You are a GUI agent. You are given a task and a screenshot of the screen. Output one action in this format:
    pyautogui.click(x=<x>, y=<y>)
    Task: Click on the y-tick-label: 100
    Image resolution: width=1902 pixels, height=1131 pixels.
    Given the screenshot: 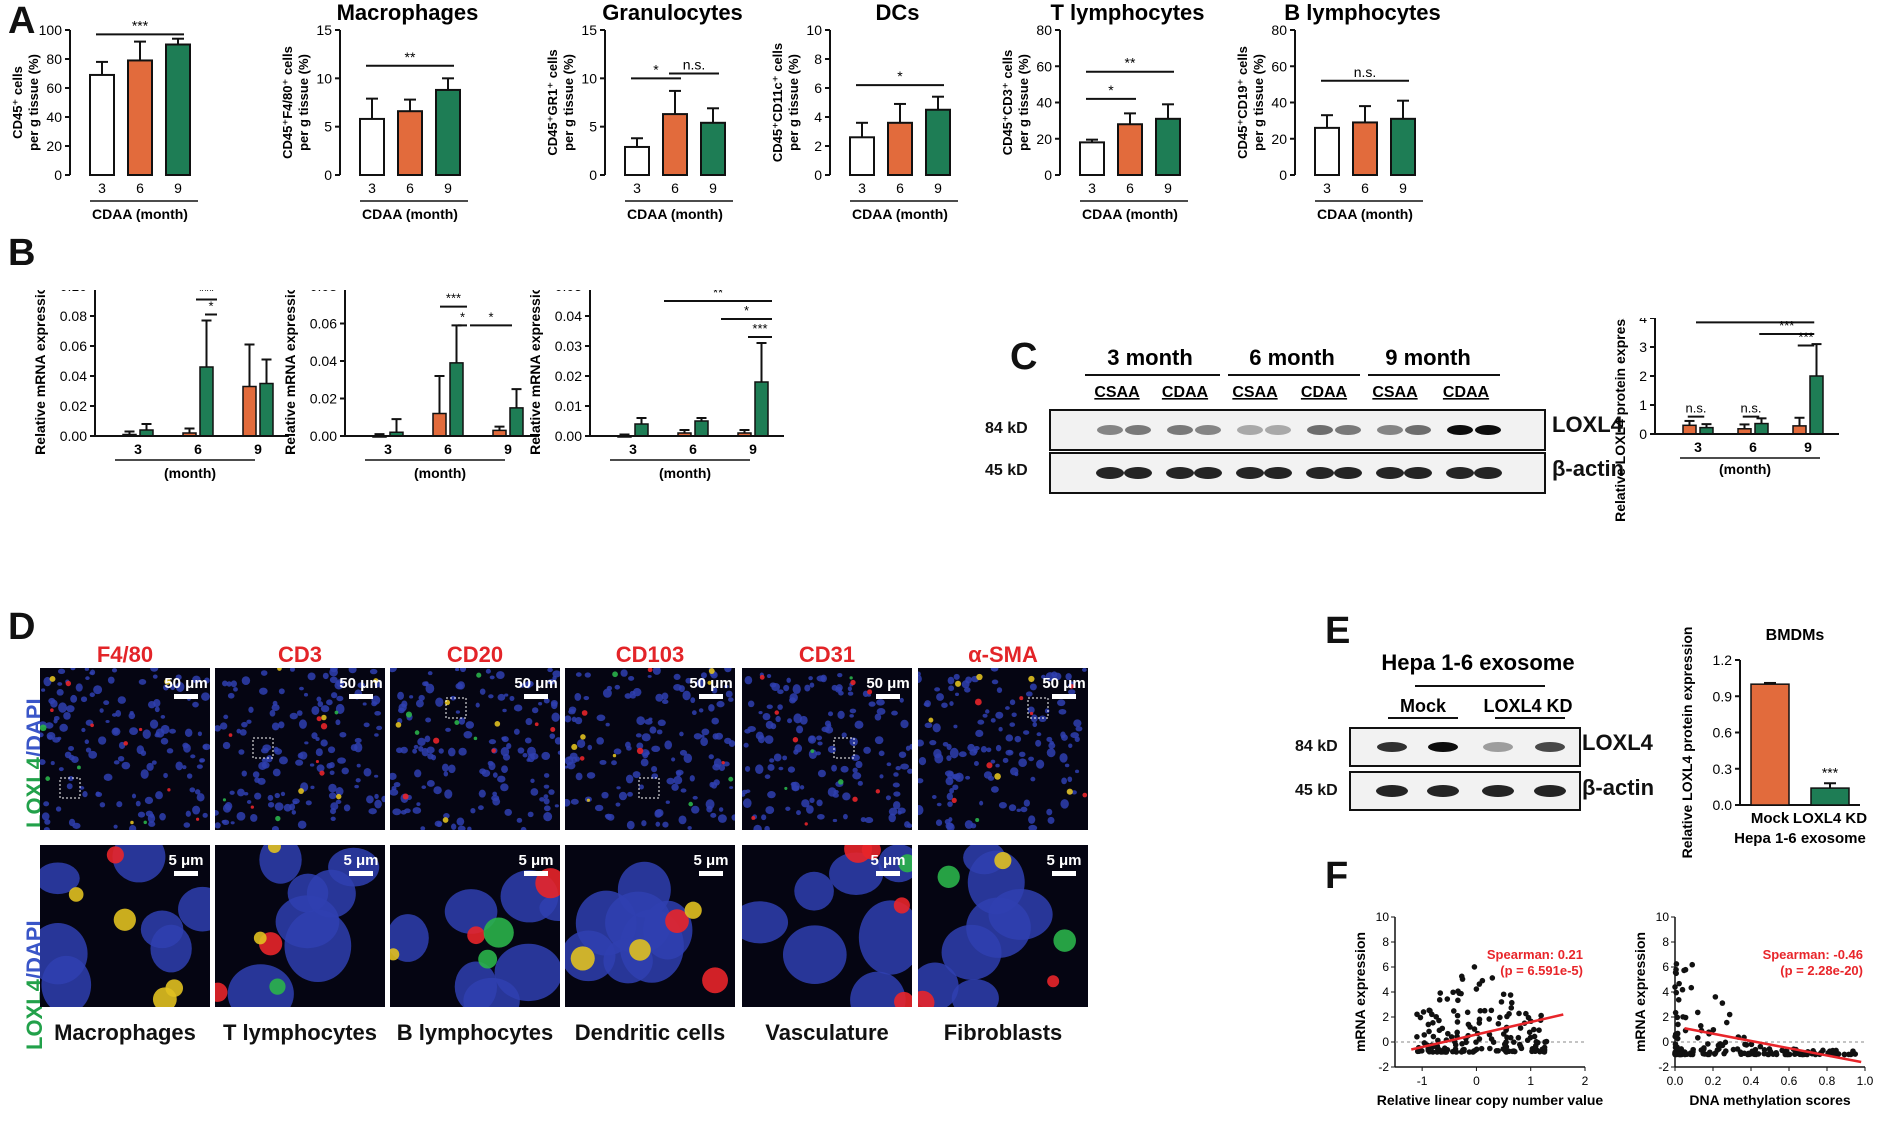 What is the action you would take?
    pyautogui.click(x=51, y=30)
    